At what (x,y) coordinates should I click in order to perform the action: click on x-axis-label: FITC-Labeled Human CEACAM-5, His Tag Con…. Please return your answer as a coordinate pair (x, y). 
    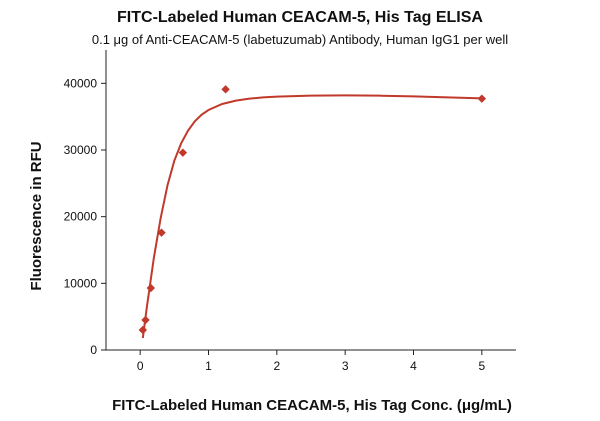
    Looking at the image, I should click on (312, 405).